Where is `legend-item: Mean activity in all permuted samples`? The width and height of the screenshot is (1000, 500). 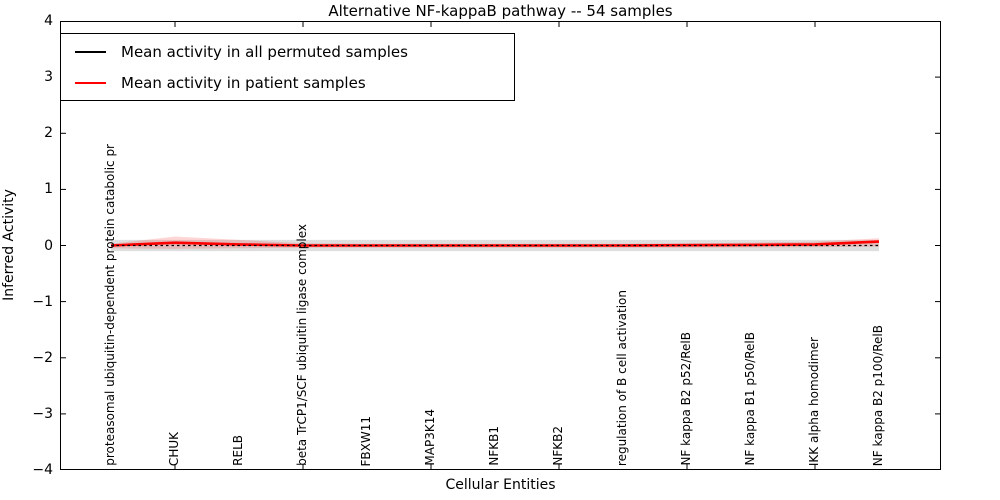
legend-item: Mean activity in all permuted samples is located at coordinates (287, 51).